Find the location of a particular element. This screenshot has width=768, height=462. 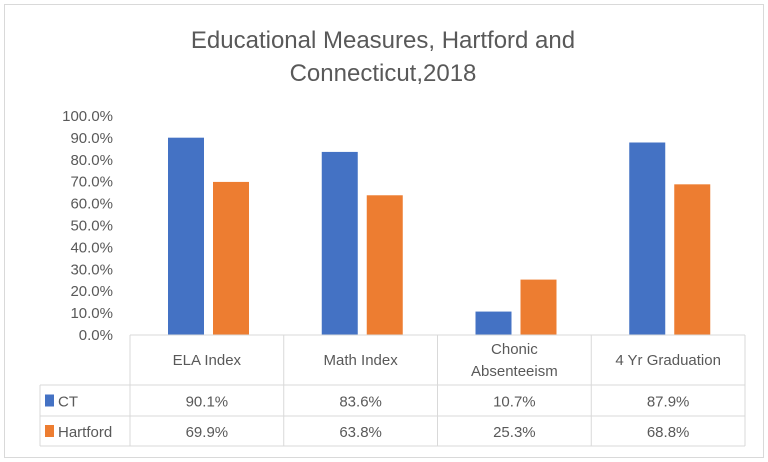

legend-key-ct is located at coordinates (49, 400).